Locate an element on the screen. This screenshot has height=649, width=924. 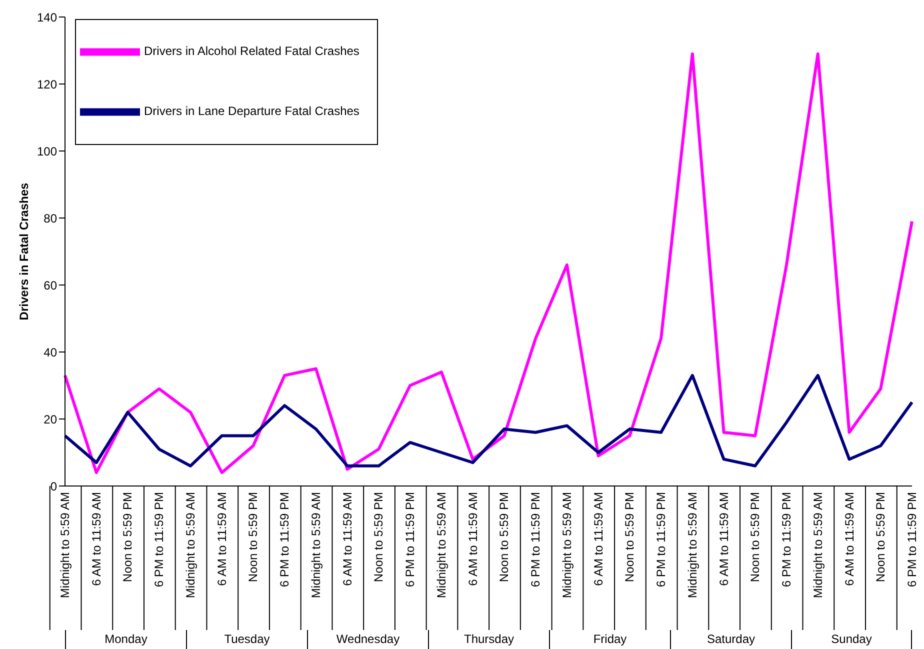
y-tick-label: 60 is located at coordinates (51, 285).